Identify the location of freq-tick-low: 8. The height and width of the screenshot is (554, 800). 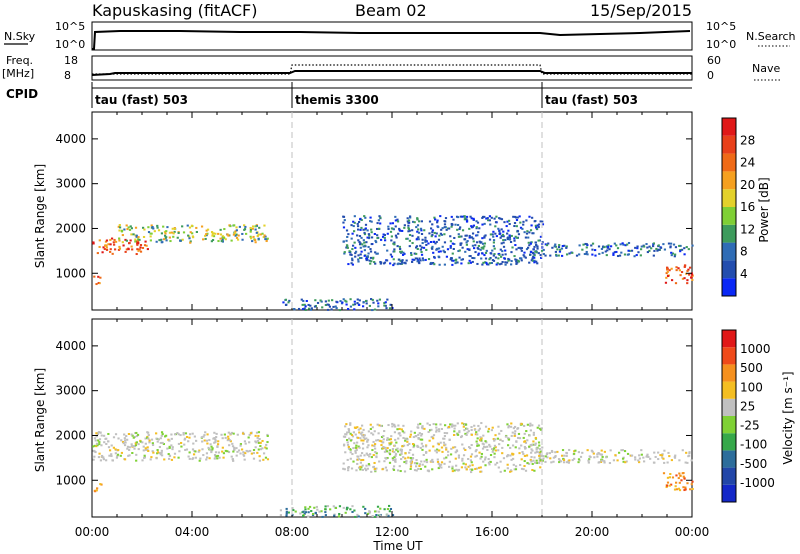
(67, 75).